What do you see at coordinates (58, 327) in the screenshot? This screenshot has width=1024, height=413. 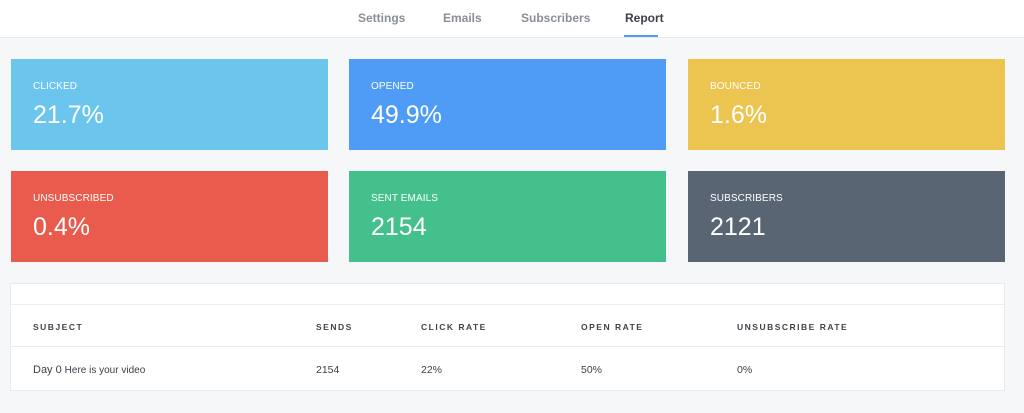 I see `header-subject: SUBJECT` at bounding box center [58, 327].